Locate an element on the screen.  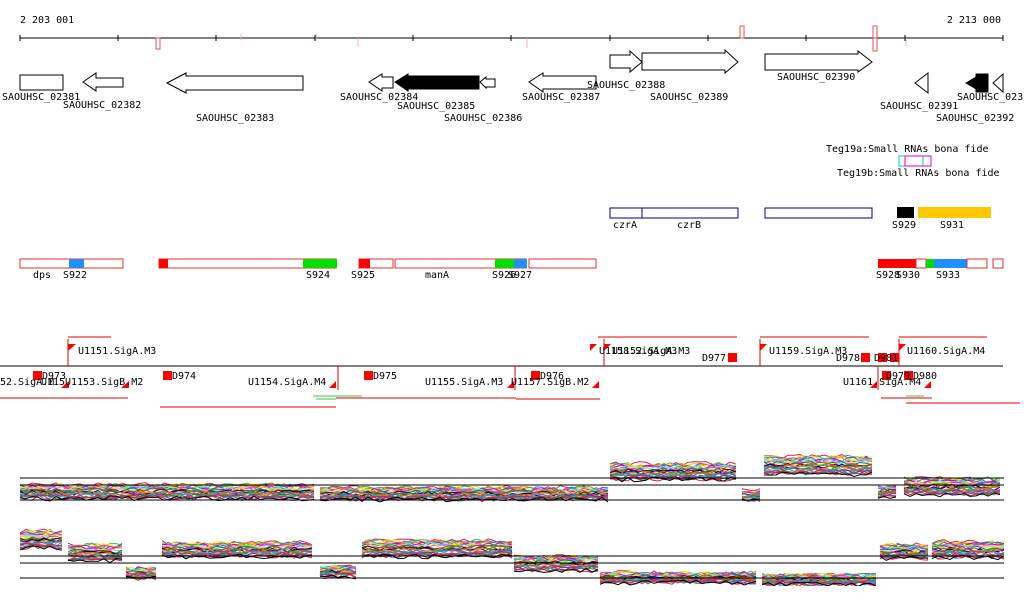
segment-label-s925: S925 is located at coordinates (363, 275).